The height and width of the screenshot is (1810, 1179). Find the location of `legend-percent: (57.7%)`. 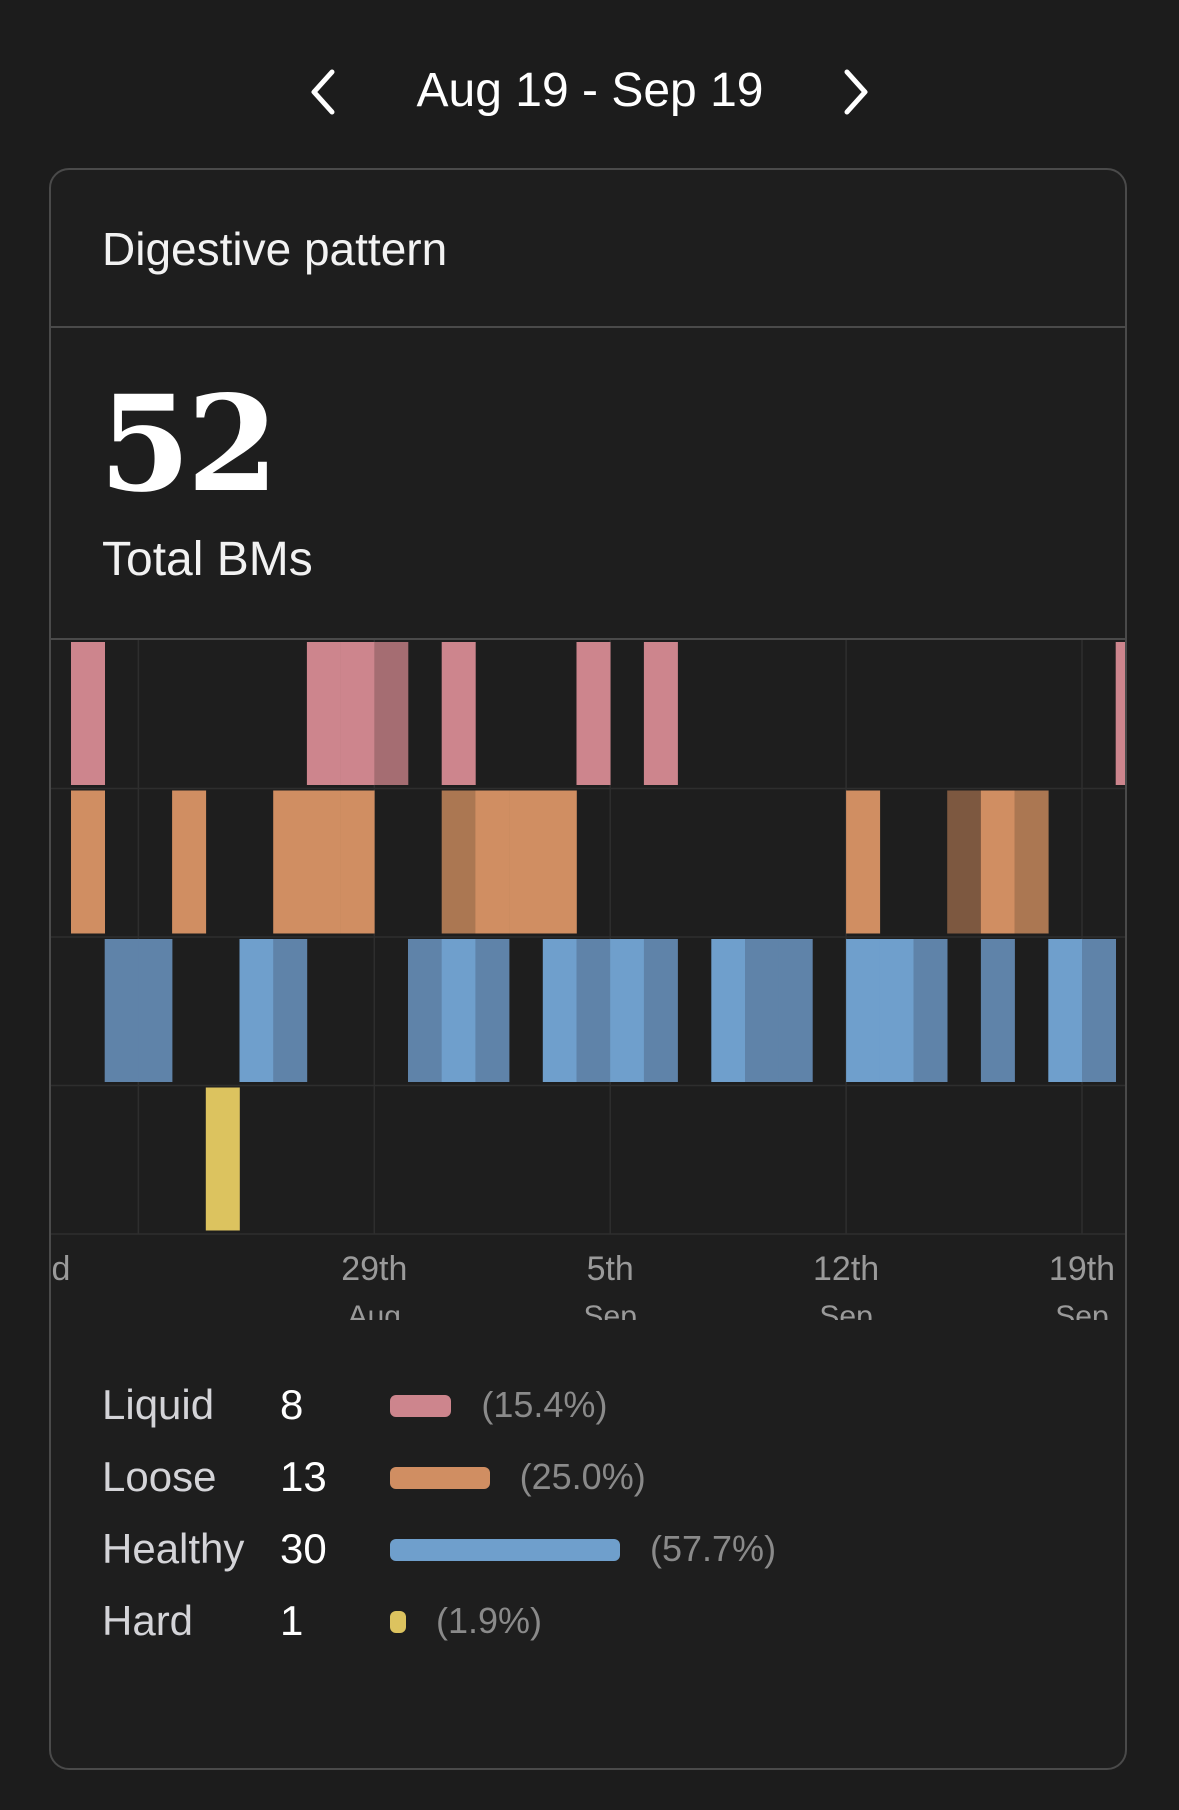

legend-percent: (57.7%) is located at coordinates (713, 1548).